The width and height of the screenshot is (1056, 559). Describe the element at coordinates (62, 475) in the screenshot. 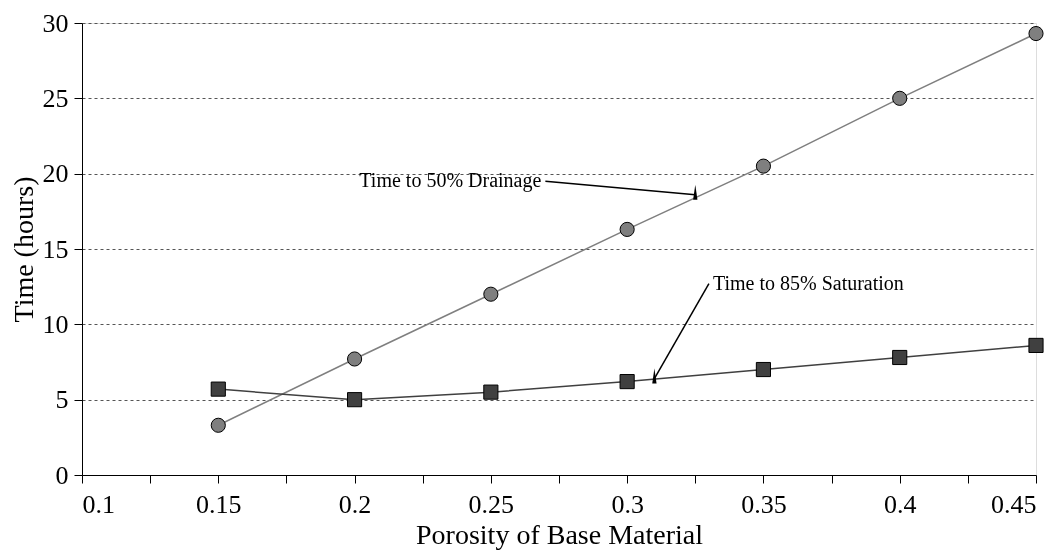

I see `y-tick-label: 0` at that location.